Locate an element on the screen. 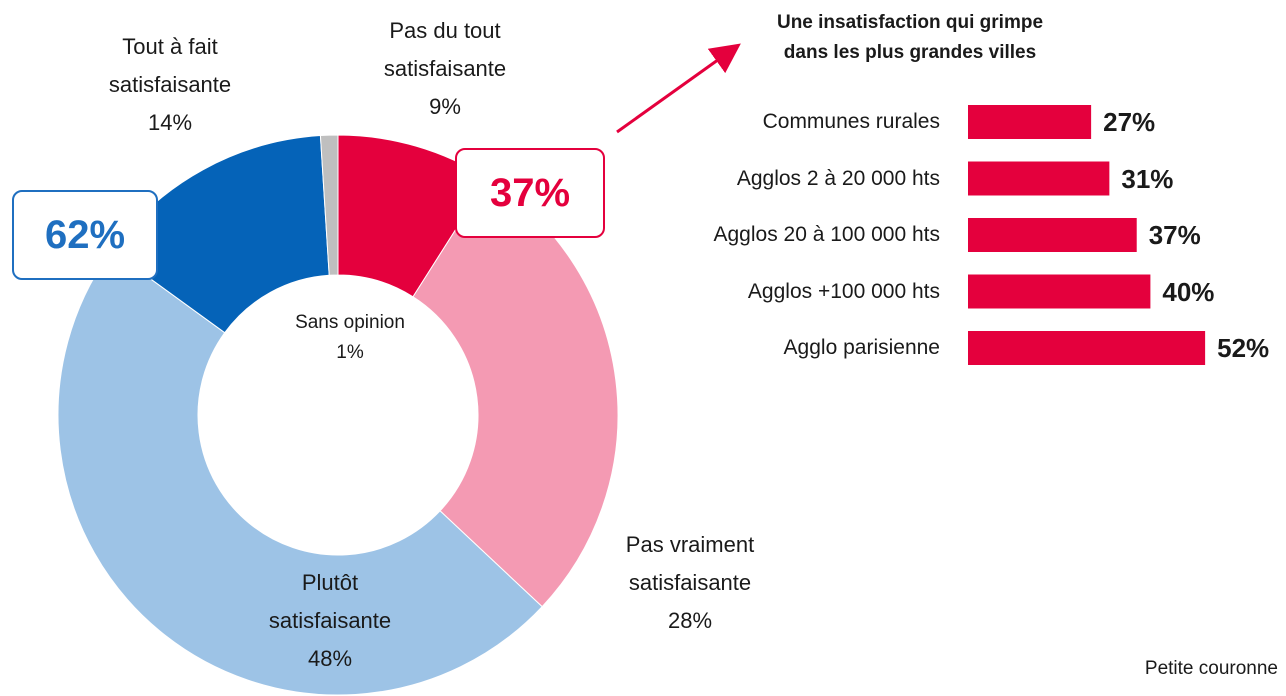 Image resolution: width=1286 pixels, height=696 pixels. value-label: 40% is located at coordinates (1188, 291).